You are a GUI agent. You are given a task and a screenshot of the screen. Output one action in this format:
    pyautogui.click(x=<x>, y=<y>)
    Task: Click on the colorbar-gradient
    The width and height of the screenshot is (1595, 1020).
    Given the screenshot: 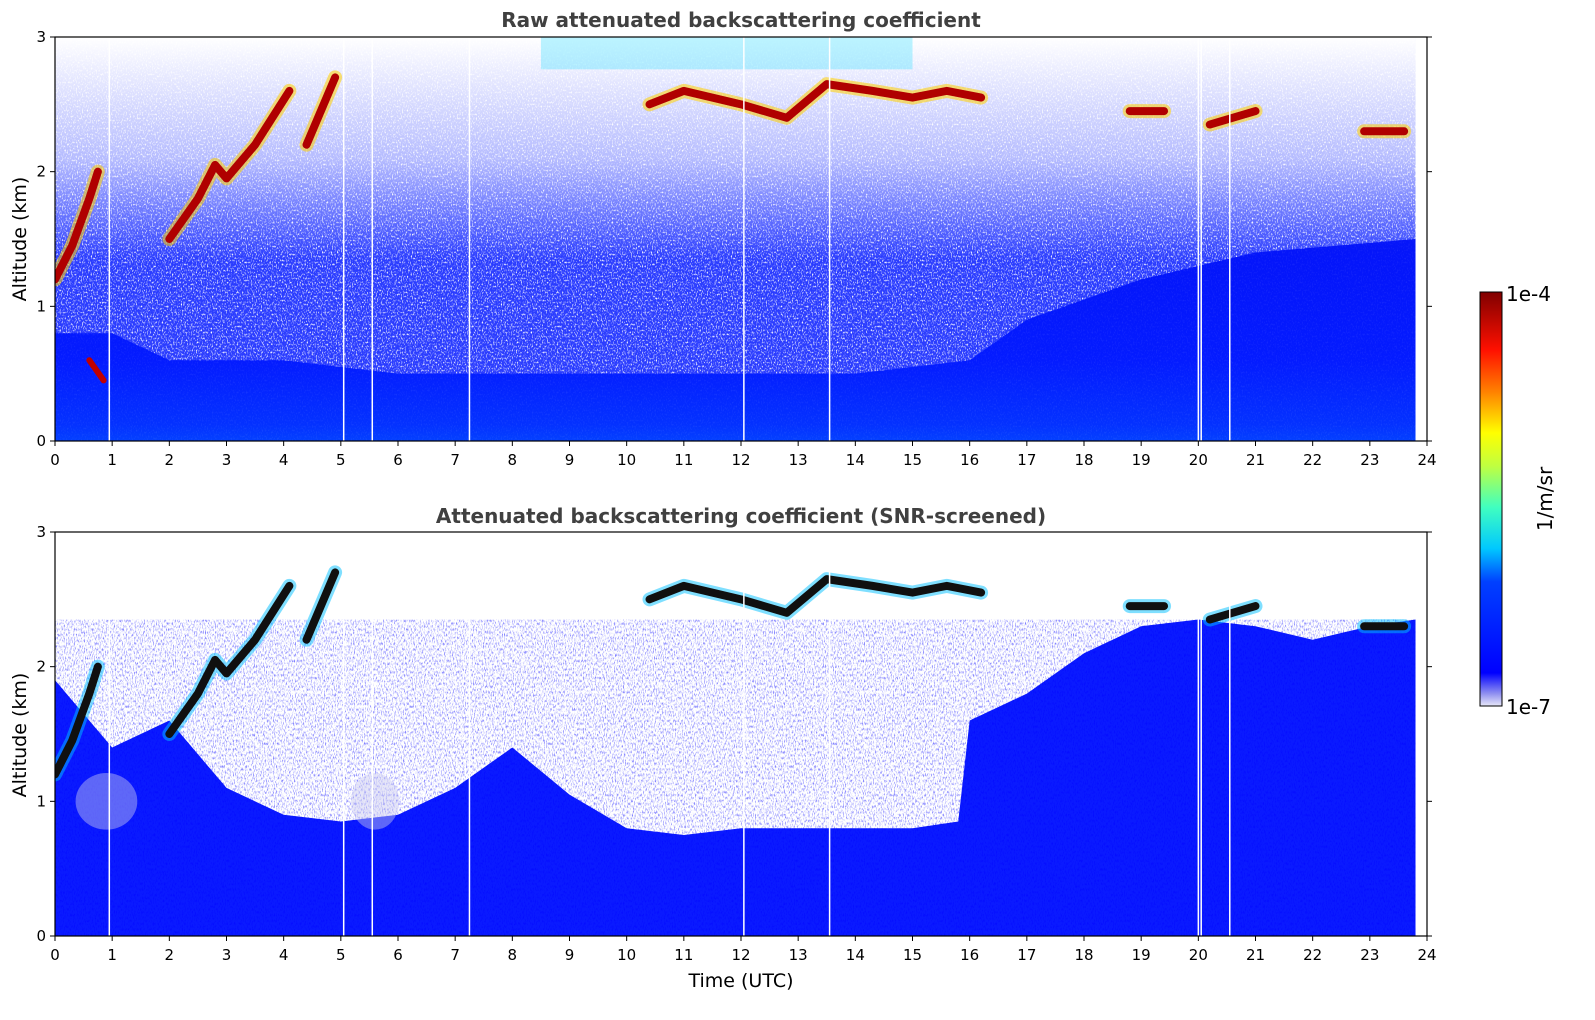 What is the action you would take?
    pyautogui.click(x=1491, y=499)
    